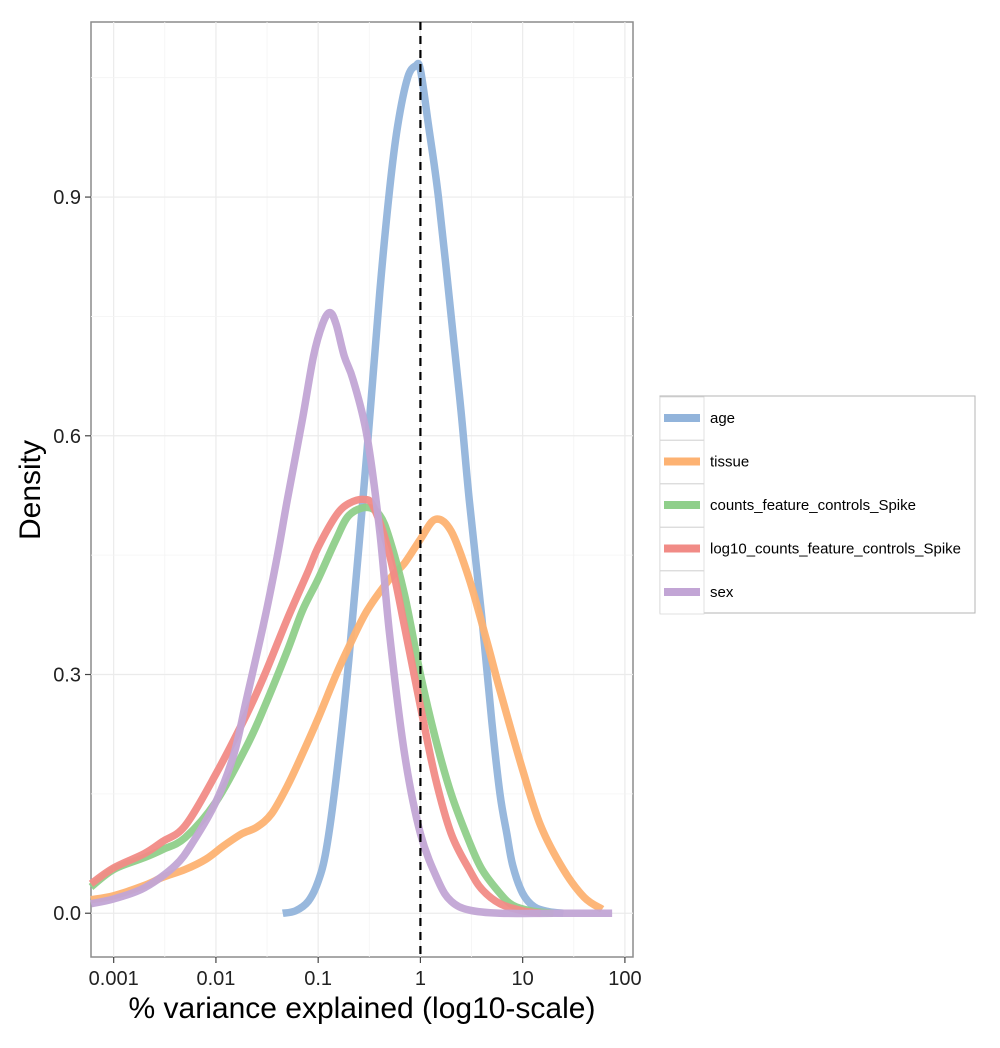 This screenshot has height=1048, width=1000. What do you see at coordinates (67, 198) in the screenshot?
I see `y-tick-label: 0.9` at bounding box center [67, 198].